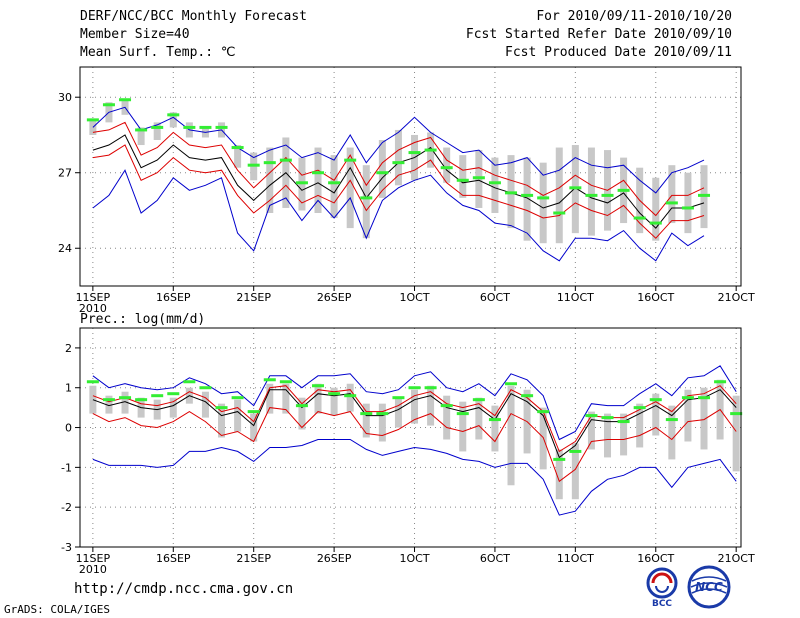 The width and height of the screenshot is (800, 618). What do you see at coordinates (736, 558) in the screenshot?
I see `x-tick-label: 21OCT` at bounding box center [736, 558].